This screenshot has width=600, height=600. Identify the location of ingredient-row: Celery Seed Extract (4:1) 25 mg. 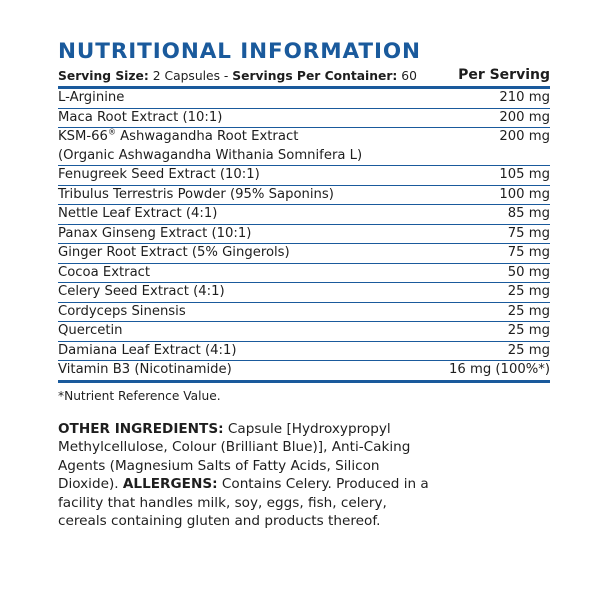
(304, 293).